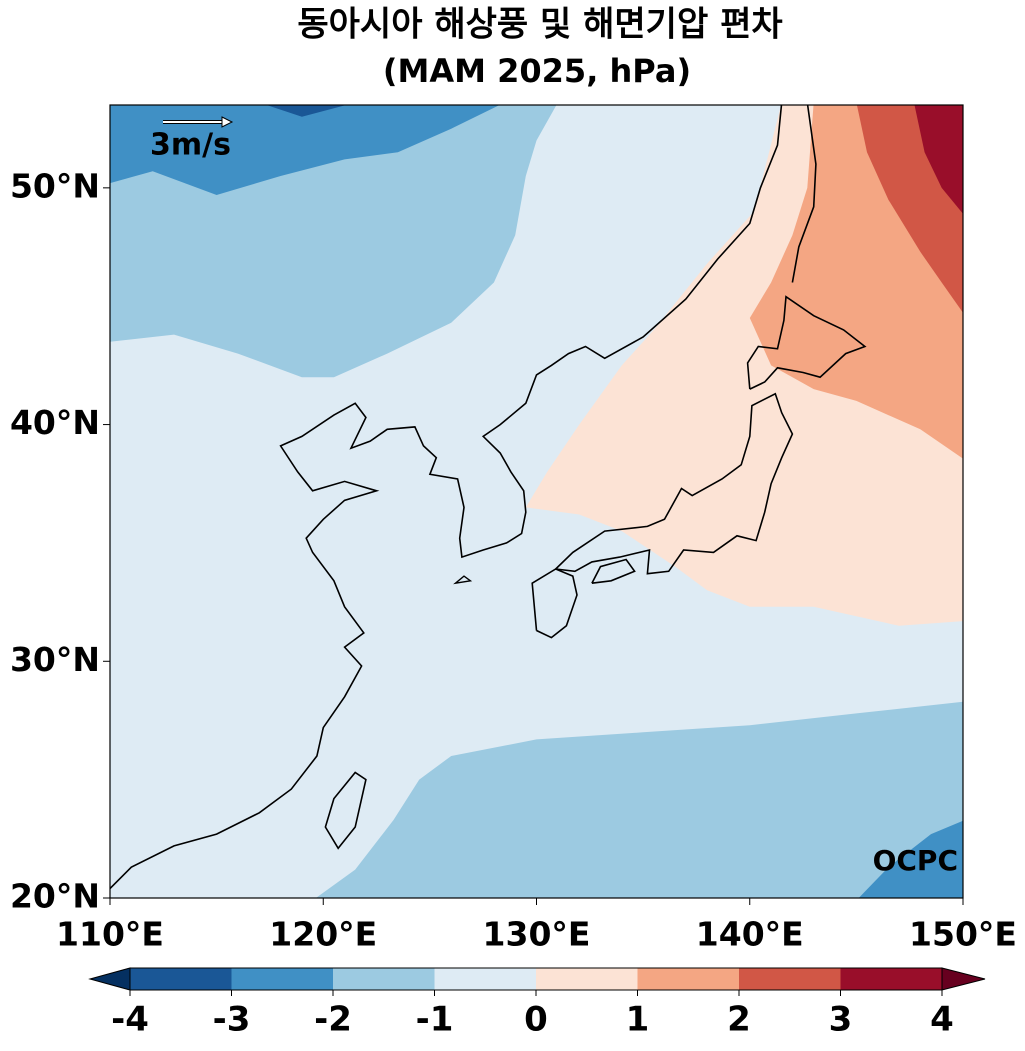  What do you see at coordinates (227, 122) in the screenshot?
I see `reference-arrow` at bounding box center [227, 122].